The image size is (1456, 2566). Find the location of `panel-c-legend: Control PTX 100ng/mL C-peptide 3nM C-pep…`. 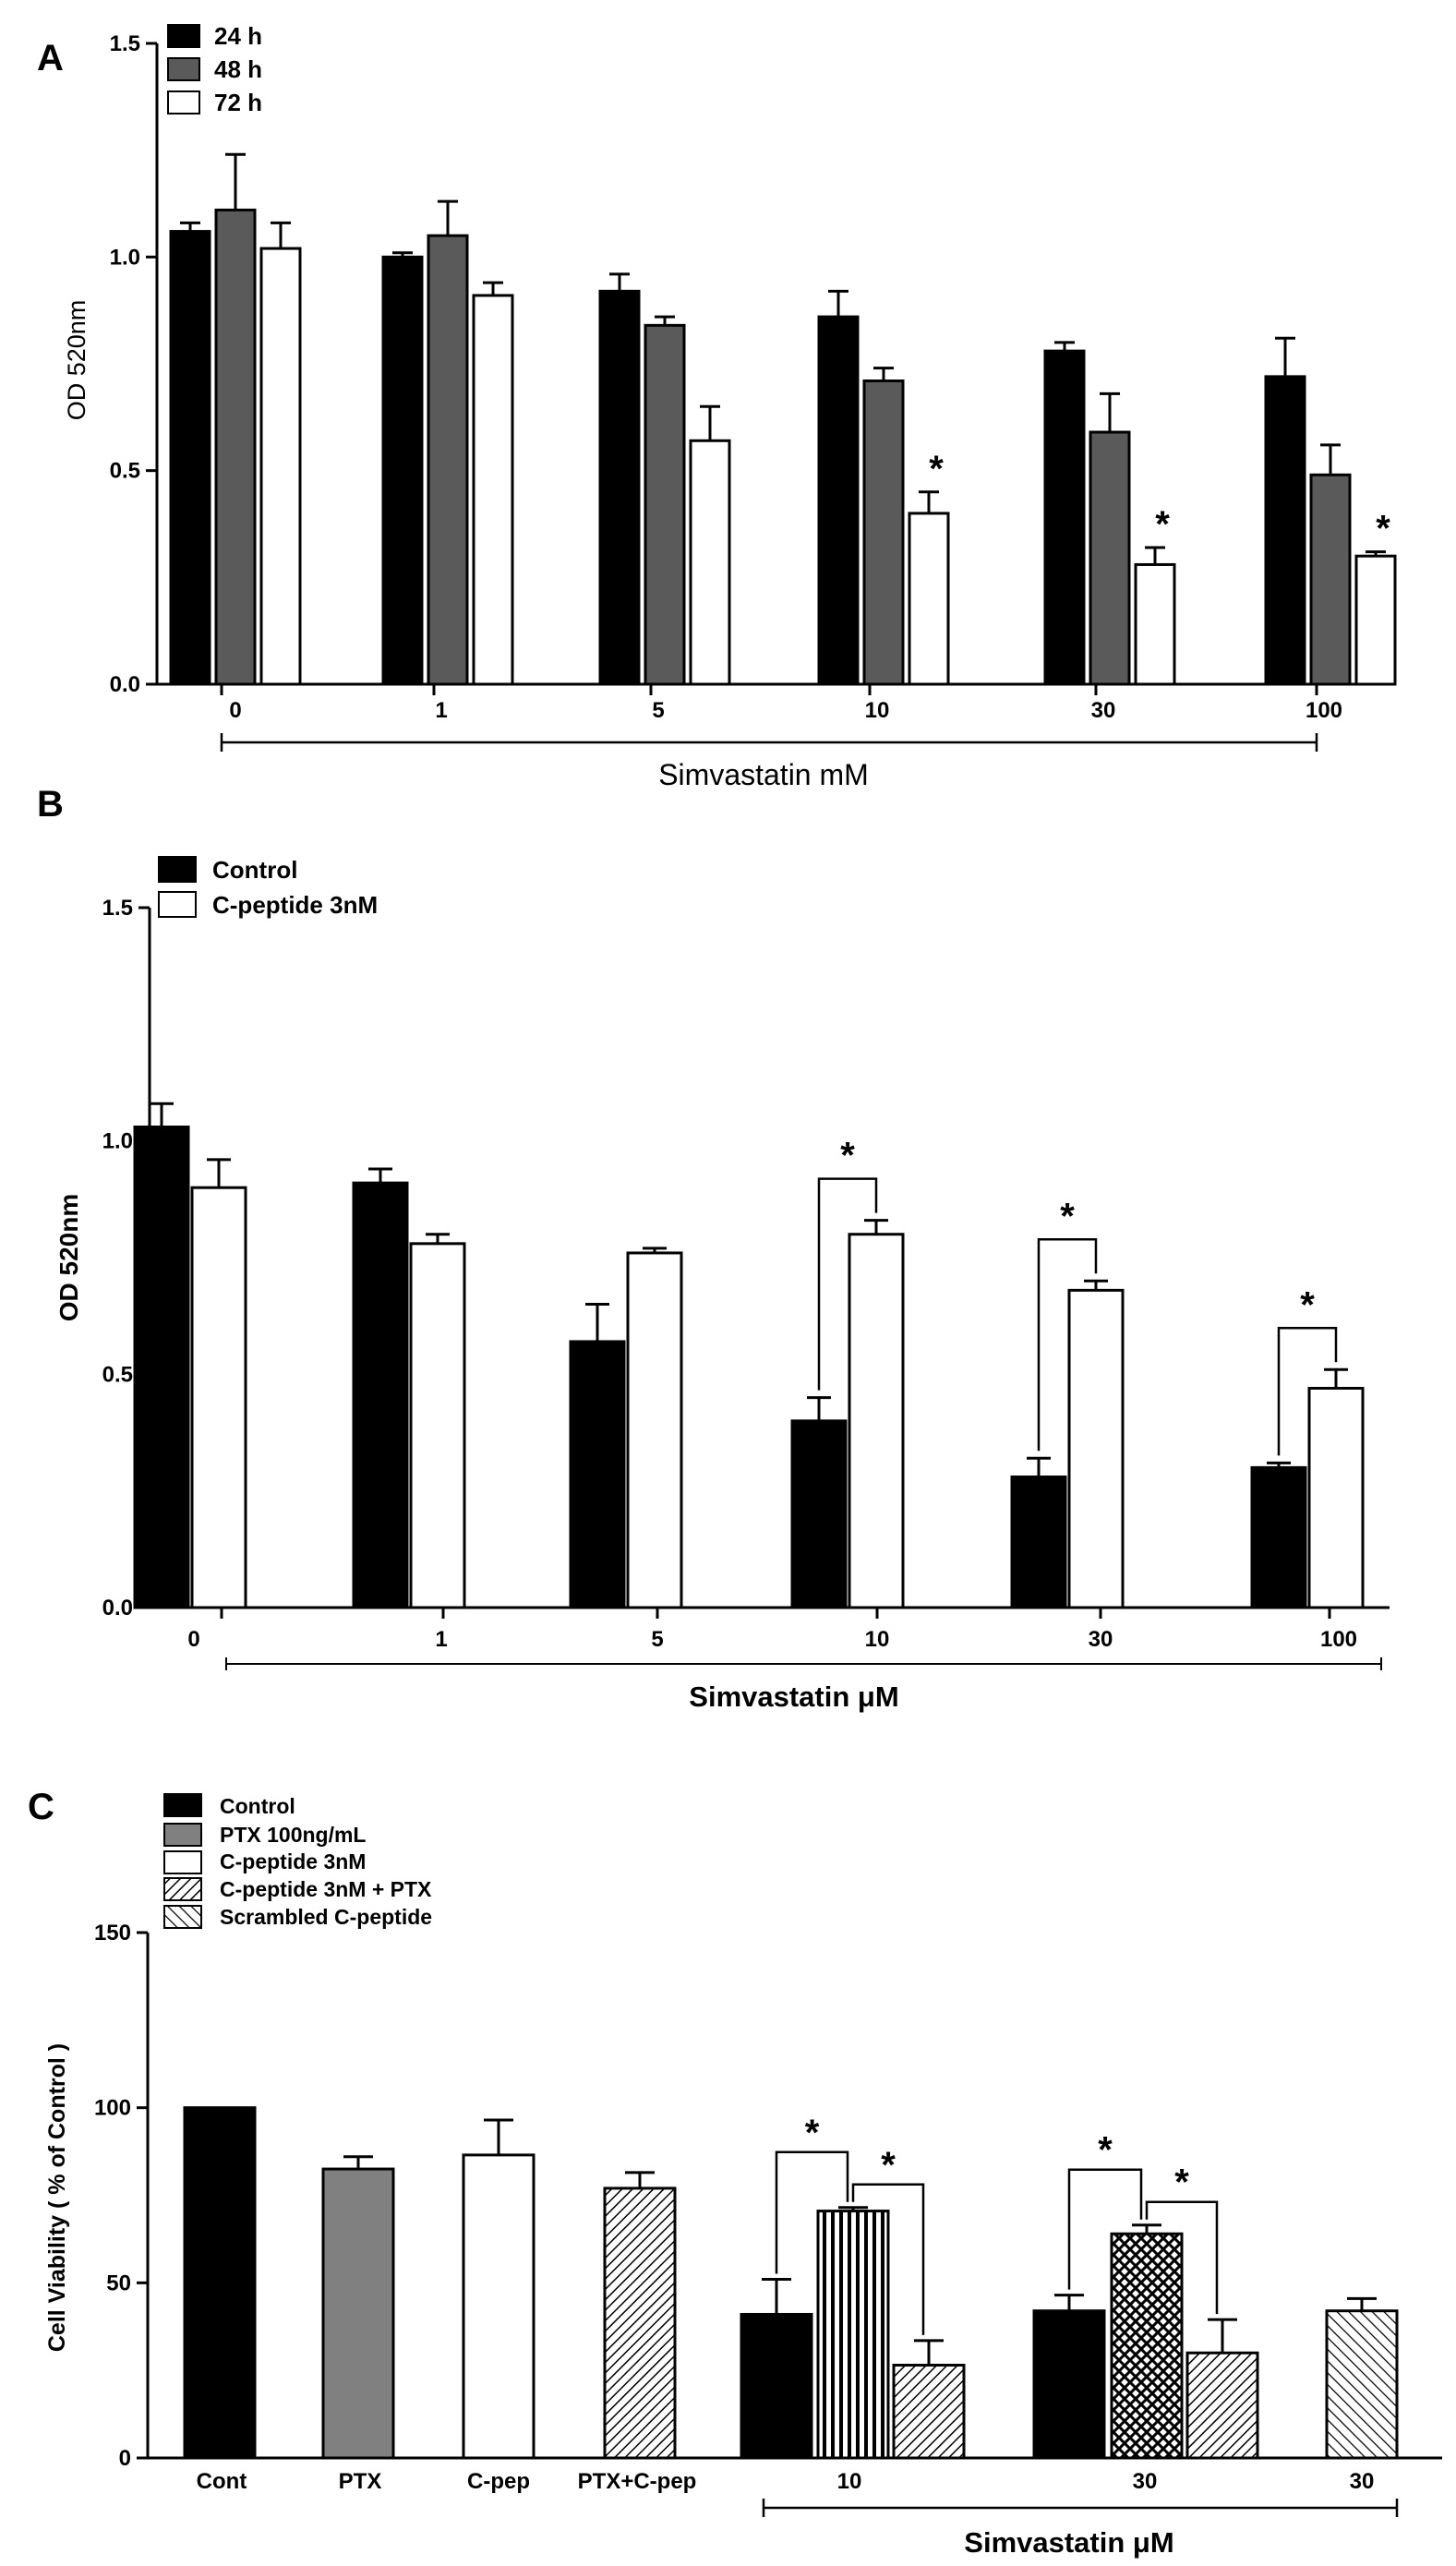

panel-c-legend: Control PTX 100ng/mL C-peptide 3nM C-pep… is located at coordinates (297, 1861).